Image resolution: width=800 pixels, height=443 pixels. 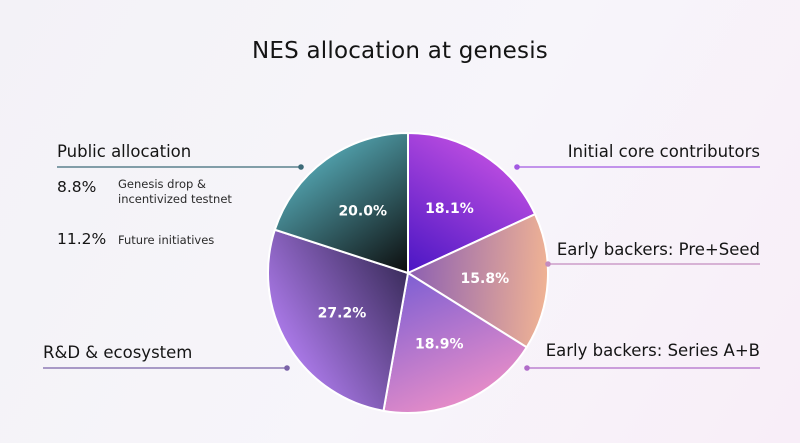 I want to click on slice-label-rnd-ecosystem: 27.2%, so click(x=342, y=314).